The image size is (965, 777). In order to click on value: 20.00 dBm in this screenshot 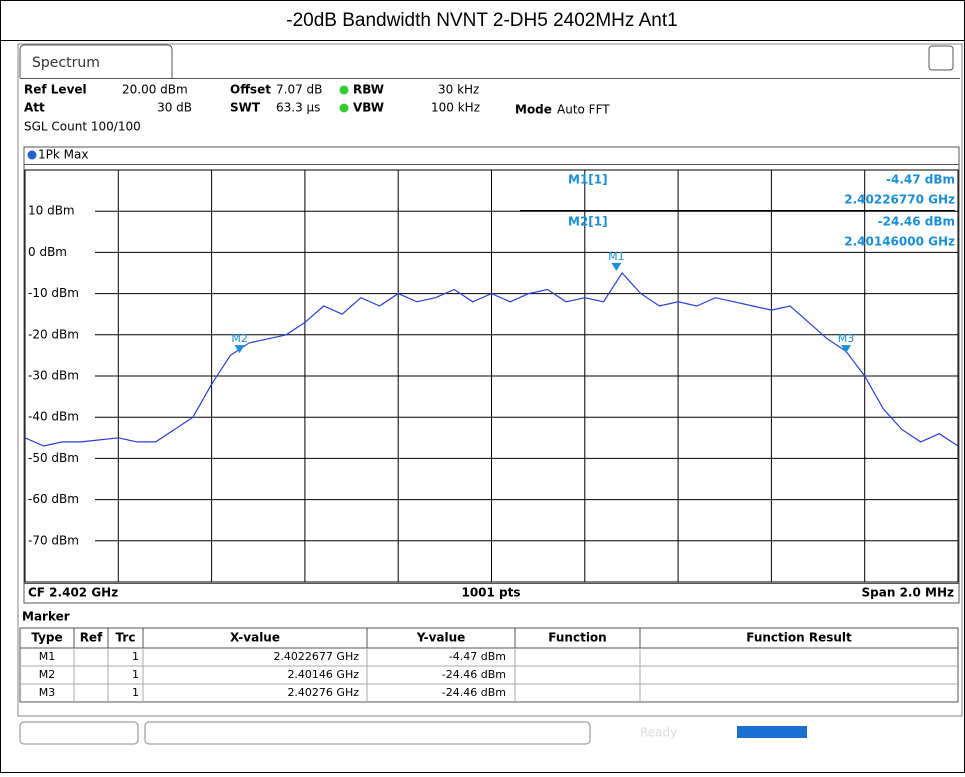, I will do `click(155, 90)`.